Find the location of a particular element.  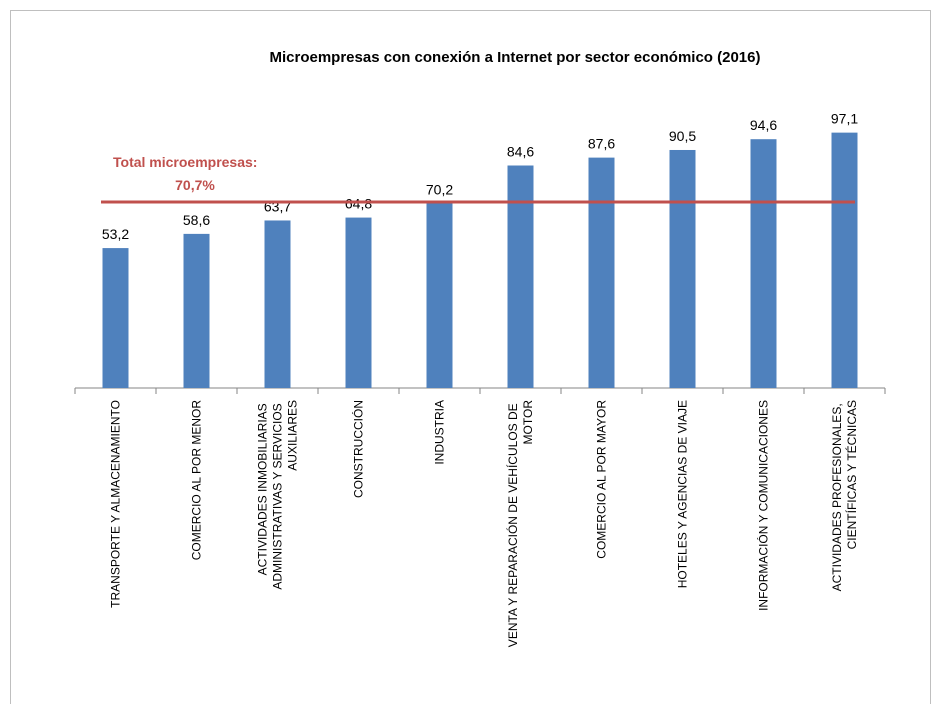

x-tick-label: HOTELES Y AGENCIAS DE VIAJE is located at coordinates (683, 494).